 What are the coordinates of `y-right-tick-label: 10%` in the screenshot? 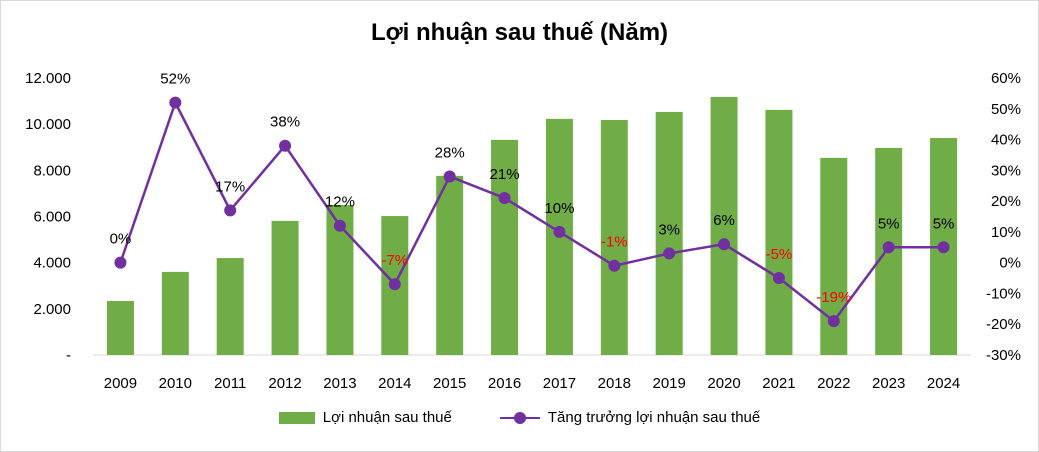 It's located at (1006, 232).